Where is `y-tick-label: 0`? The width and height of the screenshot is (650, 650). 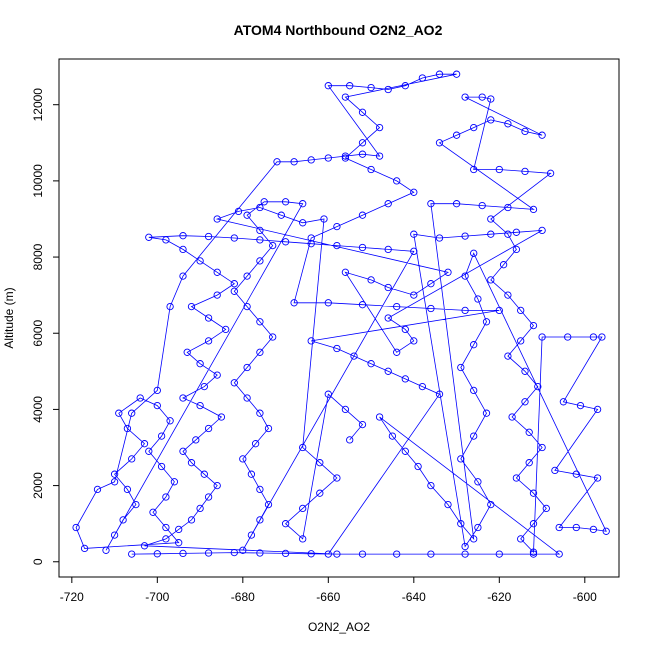
y-tick-label: 0 is located at coordinates (38, 561).